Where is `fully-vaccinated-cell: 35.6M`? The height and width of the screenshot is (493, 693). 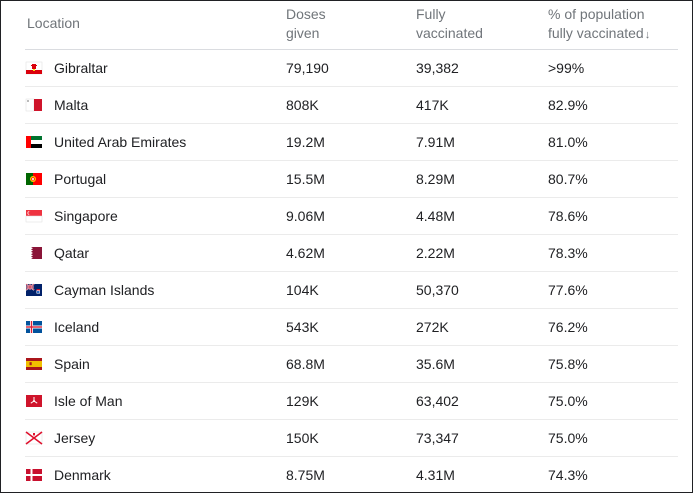 fully-vaccinated-cell: 35.6M is located at coordinates (482, 364).